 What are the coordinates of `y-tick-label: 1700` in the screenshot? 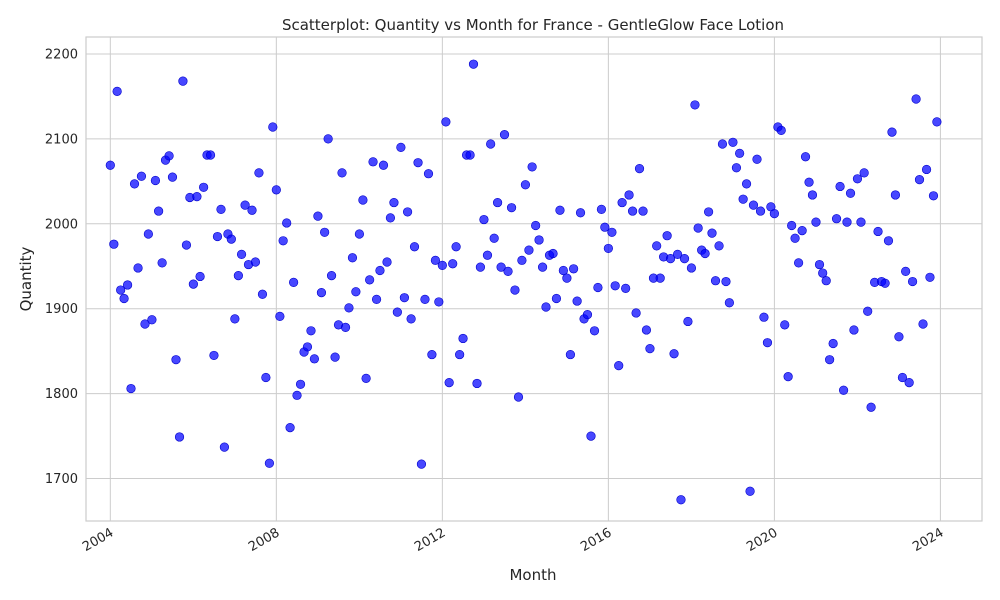 It's located at (61, 479).